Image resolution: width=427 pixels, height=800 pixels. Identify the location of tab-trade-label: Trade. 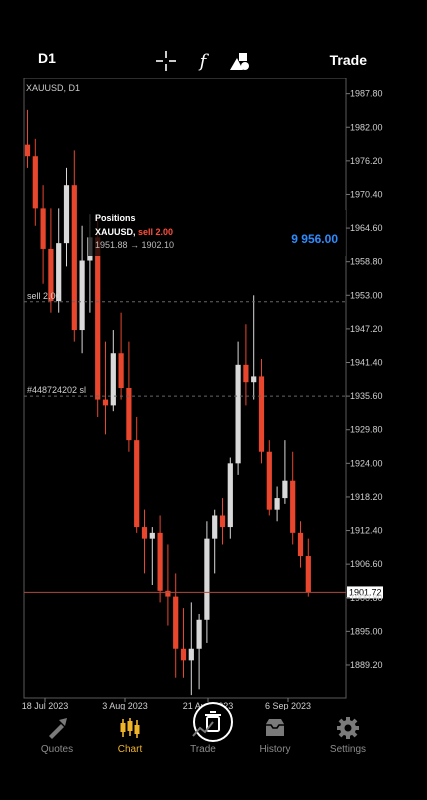
(203, 749).